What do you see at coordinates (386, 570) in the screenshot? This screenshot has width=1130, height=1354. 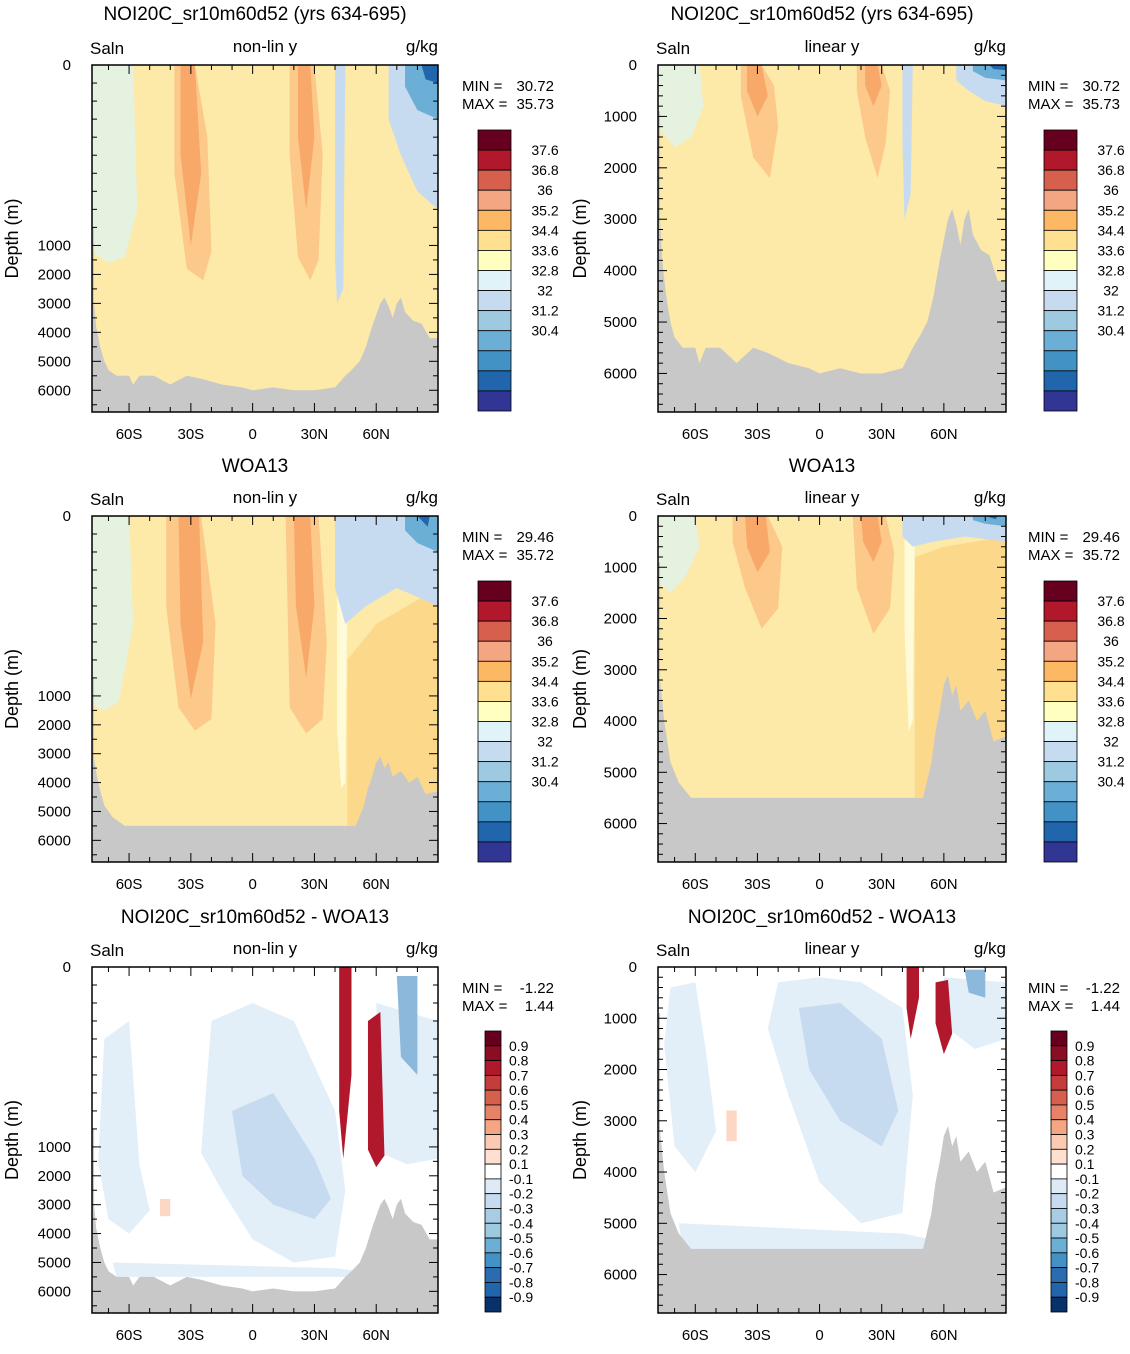 I see `arctic-fresh-region` at bounding box center [386, 570].